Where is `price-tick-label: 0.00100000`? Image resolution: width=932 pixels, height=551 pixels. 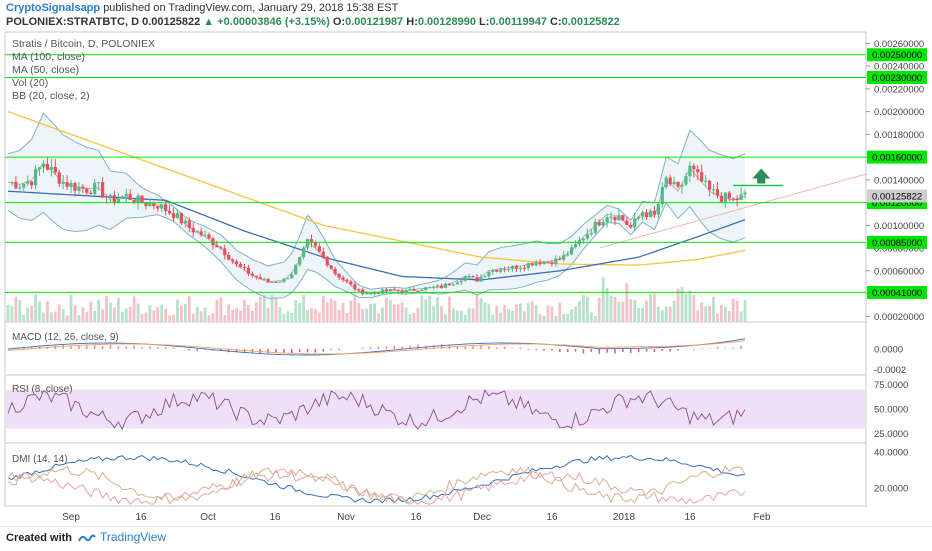
price-tick-label: 0.00100000 is located at coordinates (899, 226).